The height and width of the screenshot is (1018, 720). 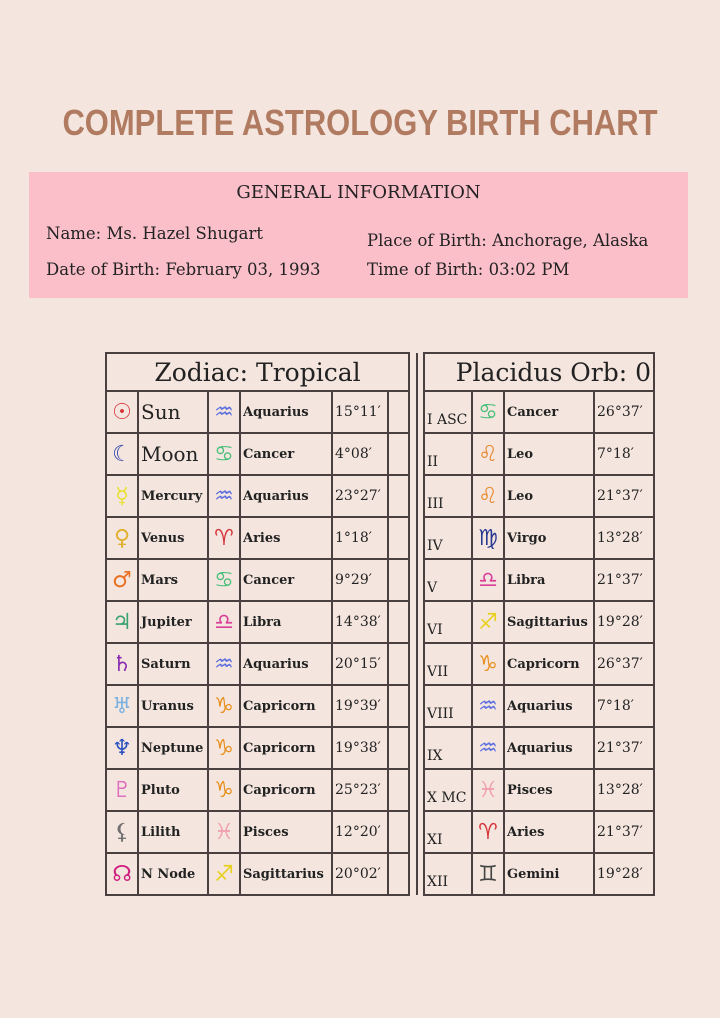 I want to click on name-field: Name: Ms. Hazel Shugart, so click(x=155, y=233).